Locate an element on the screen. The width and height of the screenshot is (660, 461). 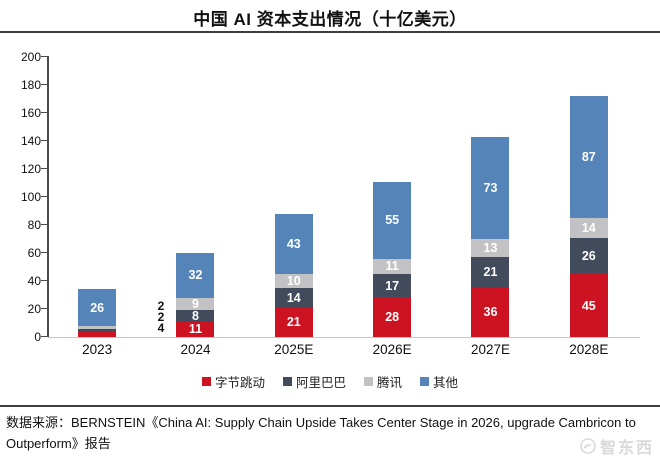
segment-腾讯: 9 is located at coordinates (195, 304).